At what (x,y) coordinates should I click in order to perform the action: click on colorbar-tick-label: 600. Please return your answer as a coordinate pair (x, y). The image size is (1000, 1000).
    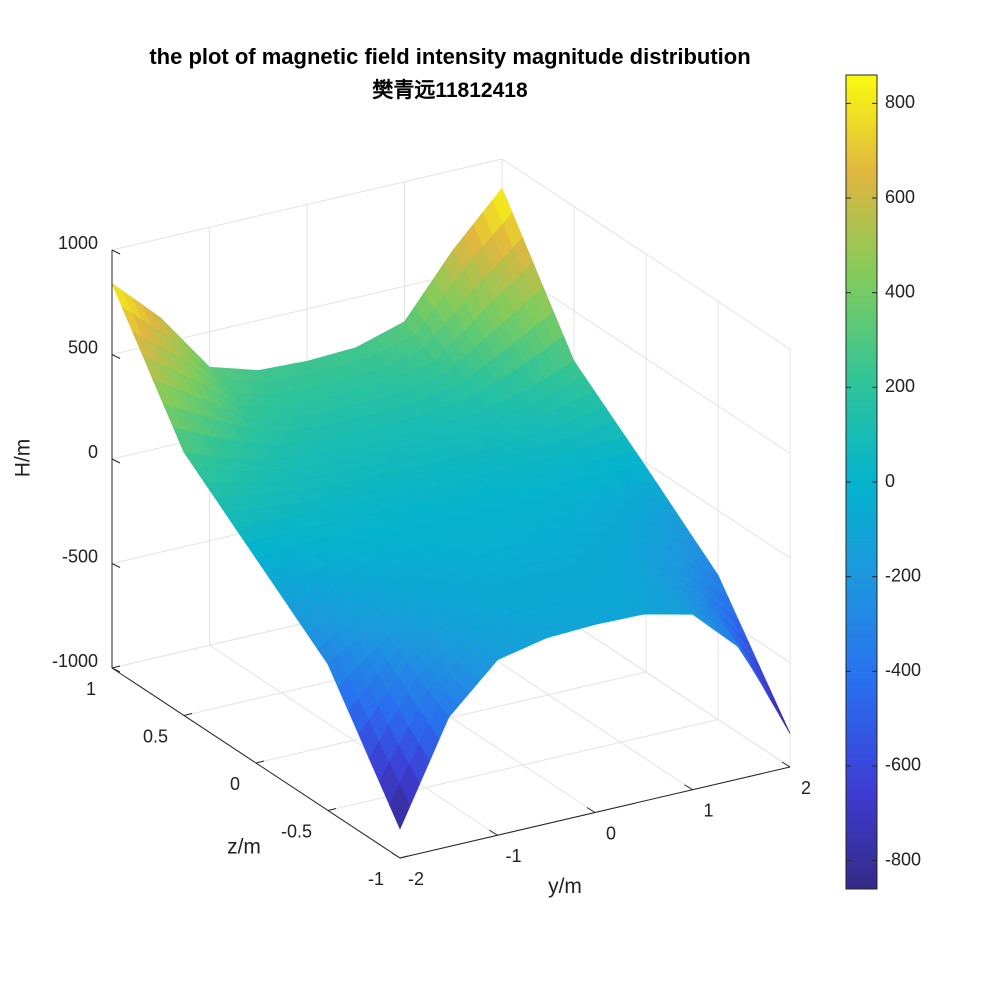
    Looking at the image, I should click on (900, 197).